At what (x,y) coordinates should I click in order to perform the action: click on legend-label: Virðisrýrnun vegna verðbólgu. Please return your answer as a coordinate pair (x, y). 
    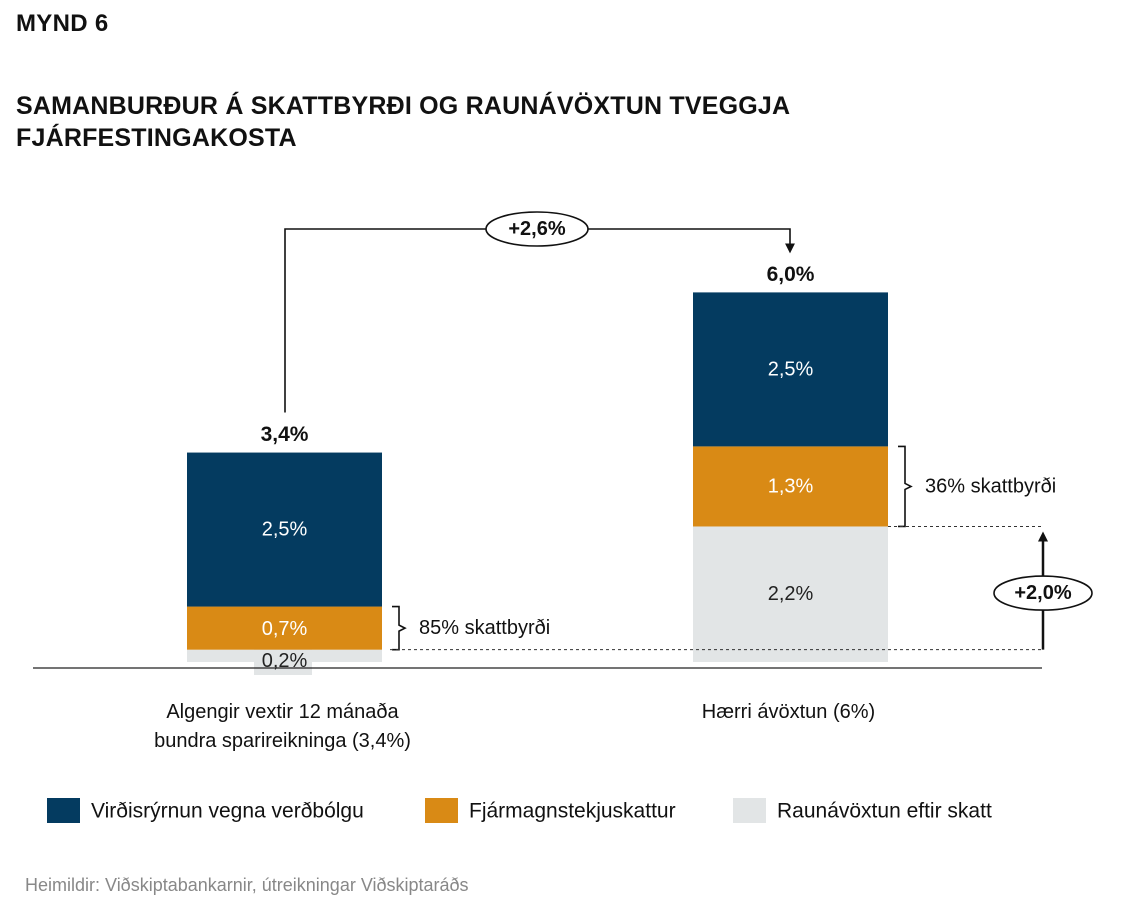
    Looking at the image, I should click on (227, 811).